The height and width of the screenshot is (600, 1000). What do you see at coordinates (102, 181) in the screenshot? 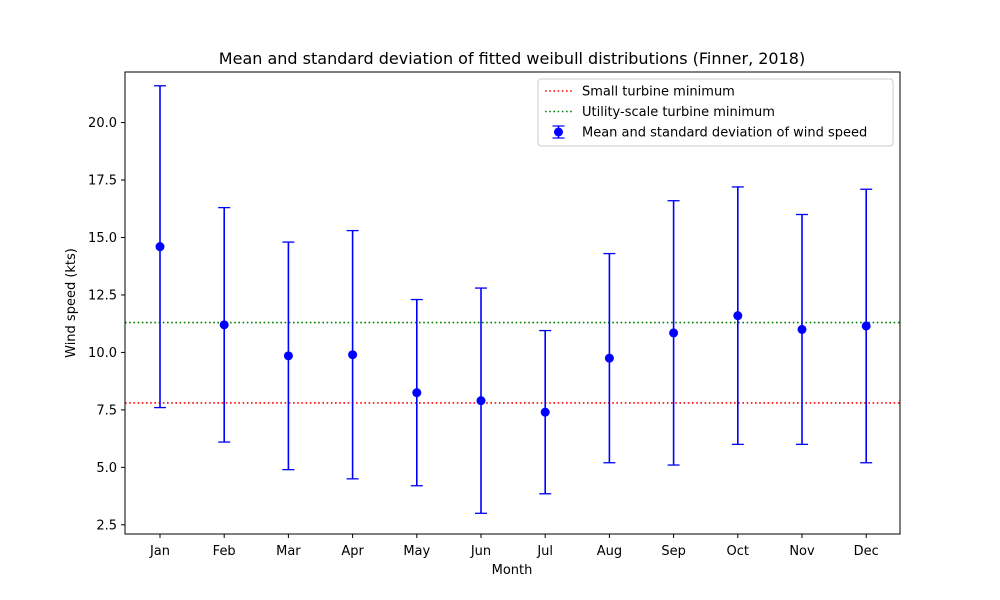
I see `y-tick-label: 17.5` at bounding box center [102, 181].